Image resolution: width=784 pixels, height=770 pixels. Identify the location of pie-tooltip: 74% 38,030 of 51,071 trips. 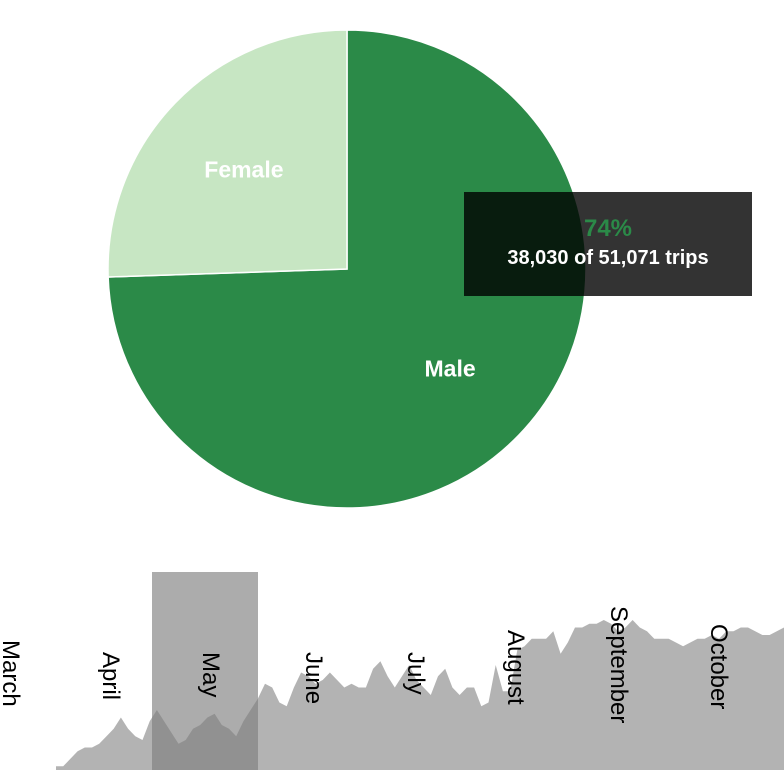
(608, 244).